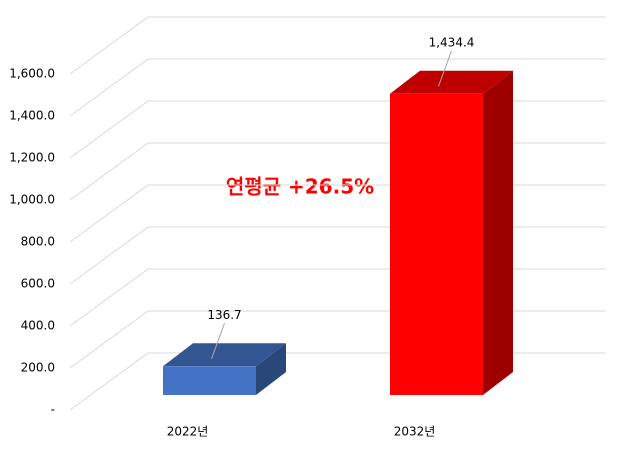 Image resolution: width=631 pixels, height=461 pixels. What do you see at coordinates (32, 74) in the screenshot?
I see `y-tick-label: 1,600.0` at bounding box center [32, 74].